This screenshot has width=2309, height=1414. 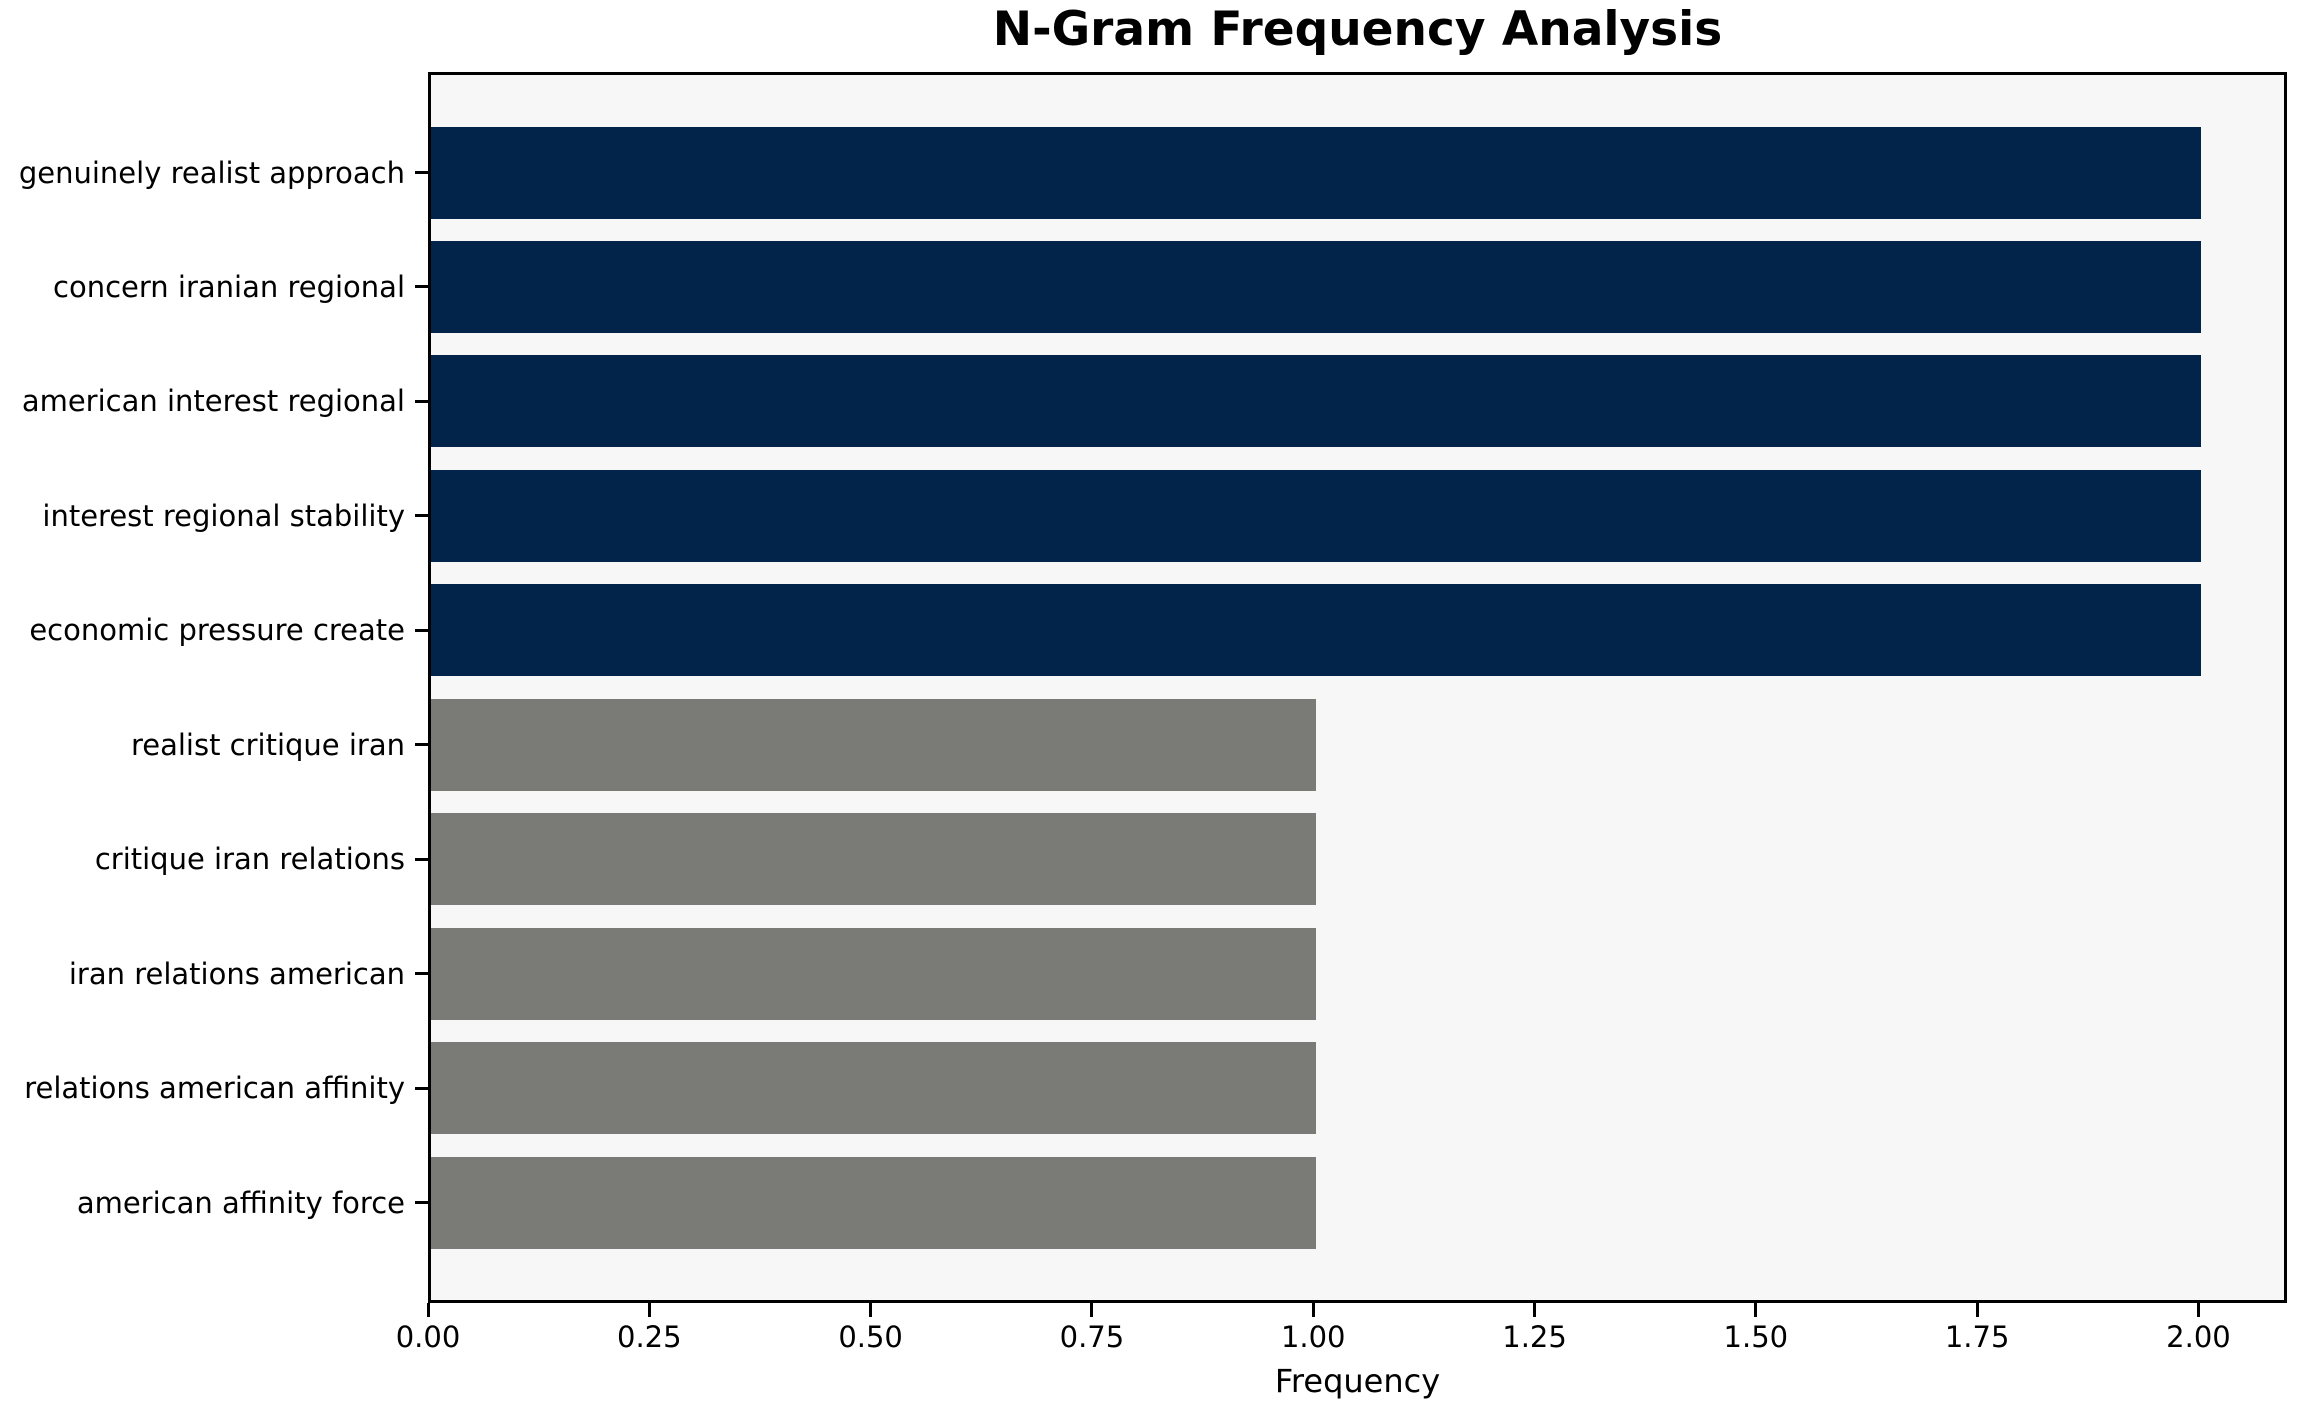 What do you see at coordinates (1092, 1337) in the screenshot?
I see `x-tick-label: 0.75` at bounding box center [1092, 1337].